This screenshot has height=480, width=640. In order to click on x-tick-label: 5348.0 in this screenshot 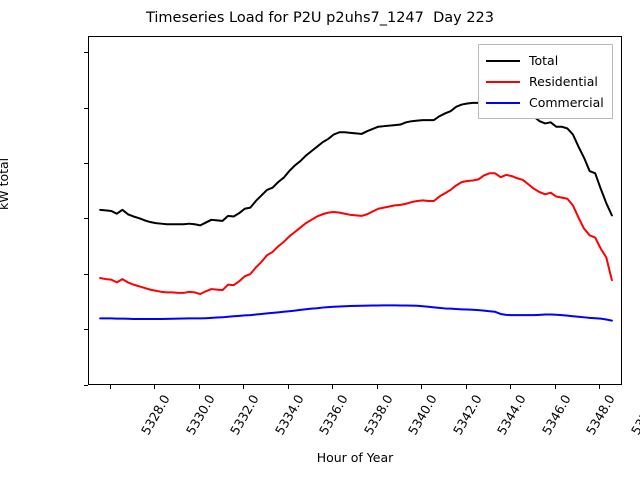, I will do `click(600, 415)`.